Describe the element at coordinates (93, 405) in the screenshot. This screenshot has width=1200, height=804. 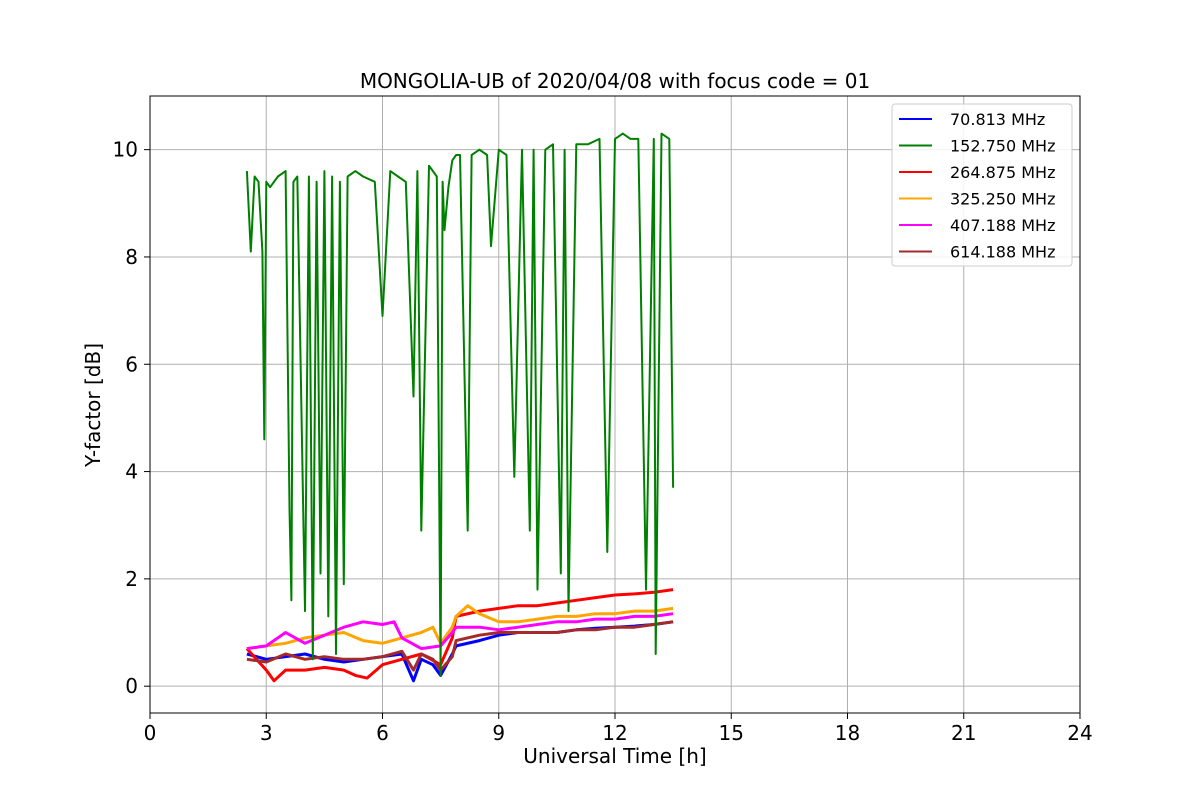
I see `y-axis-label: Y-factor [dB]` at that location.